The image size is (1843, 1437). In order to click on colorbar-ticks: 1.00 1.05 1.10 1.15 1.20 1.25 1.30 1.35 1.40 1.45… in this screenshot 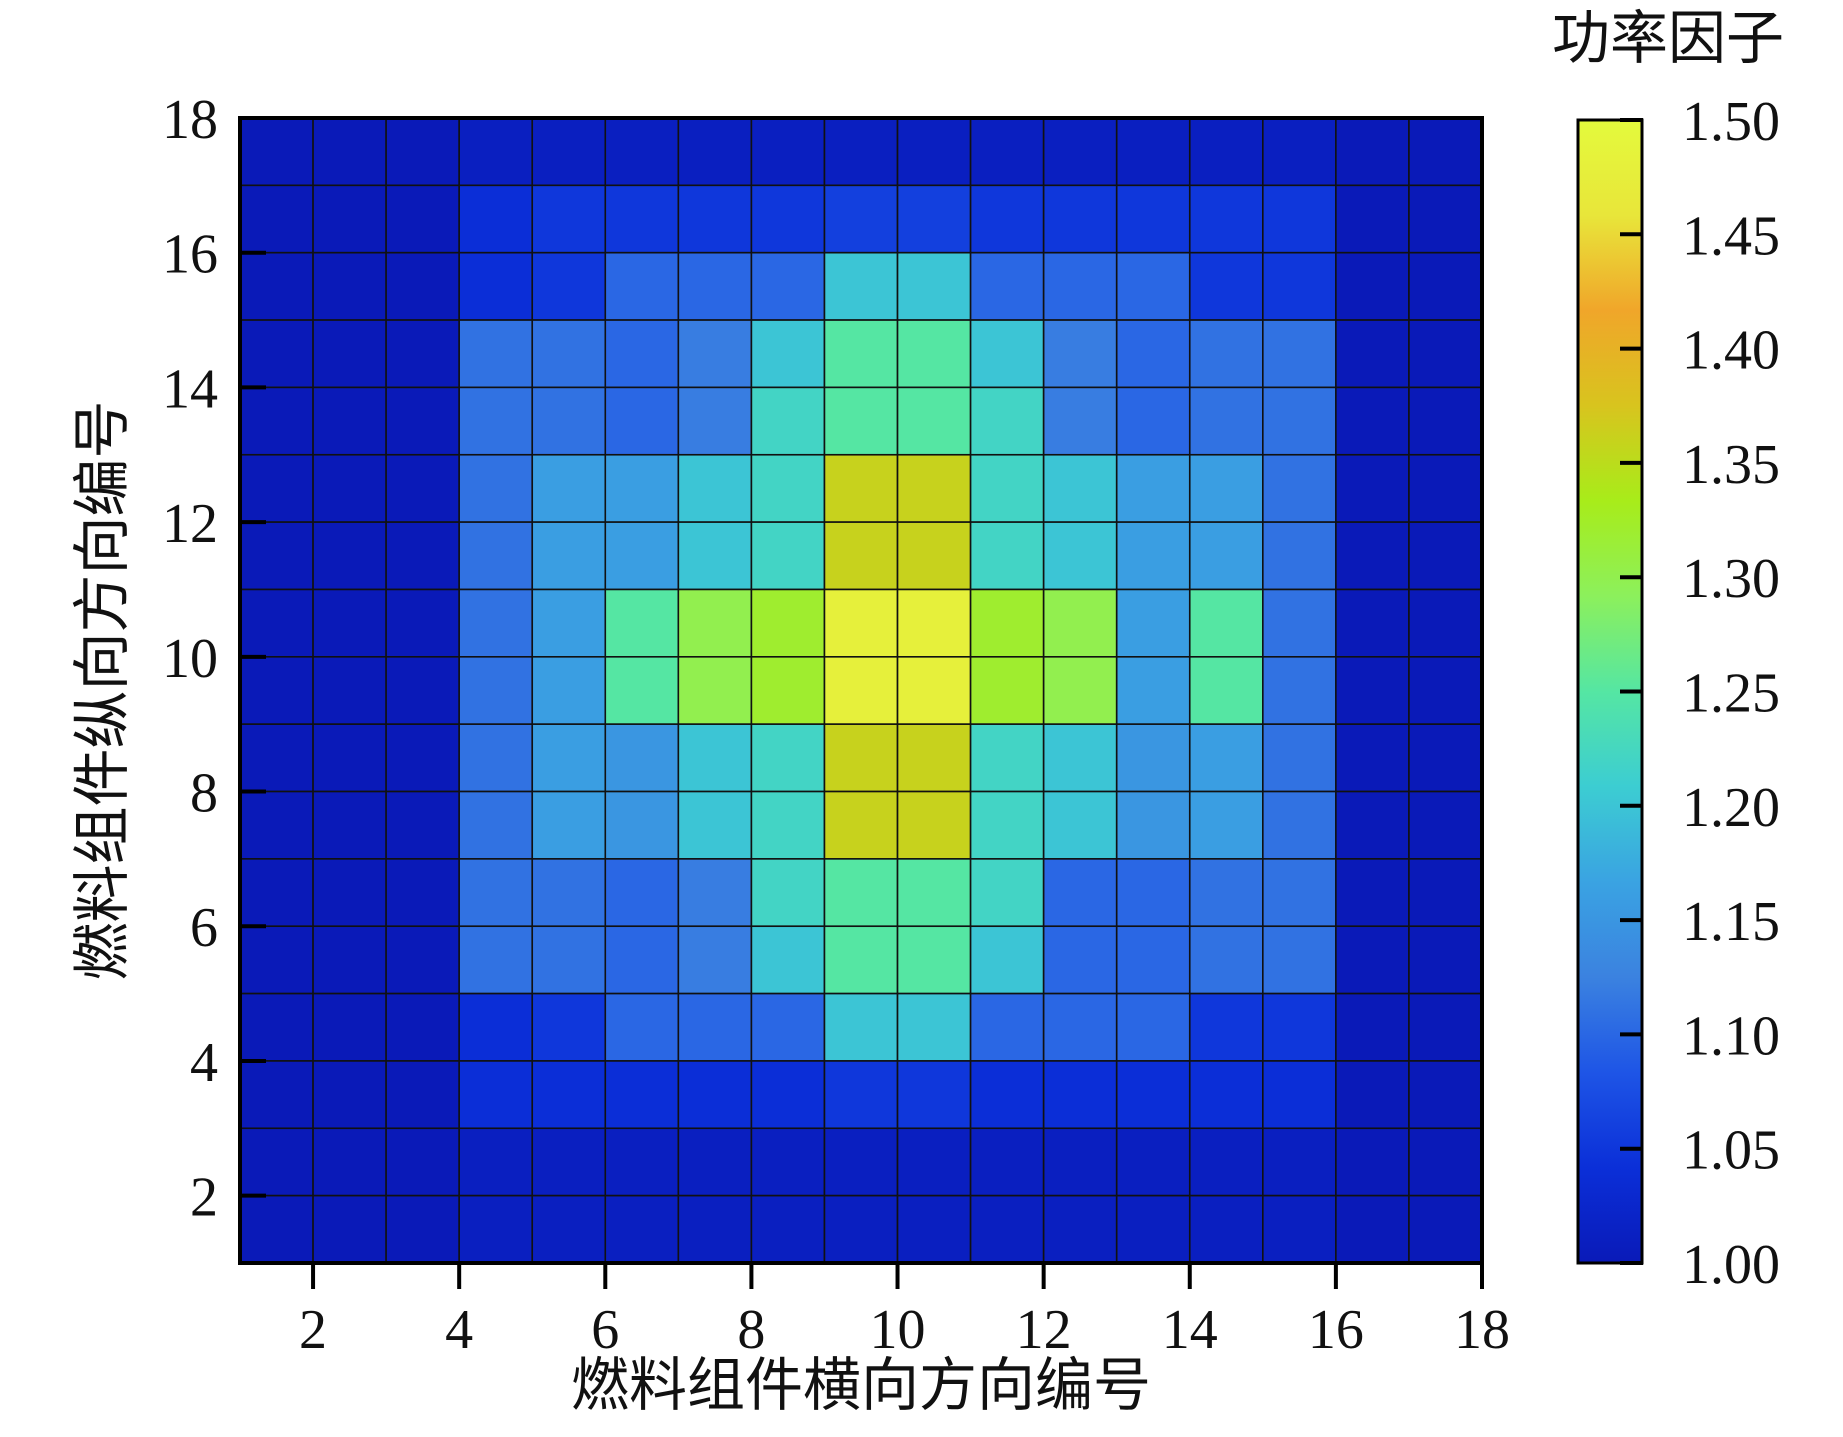, I will do `click(1700, 693)`.